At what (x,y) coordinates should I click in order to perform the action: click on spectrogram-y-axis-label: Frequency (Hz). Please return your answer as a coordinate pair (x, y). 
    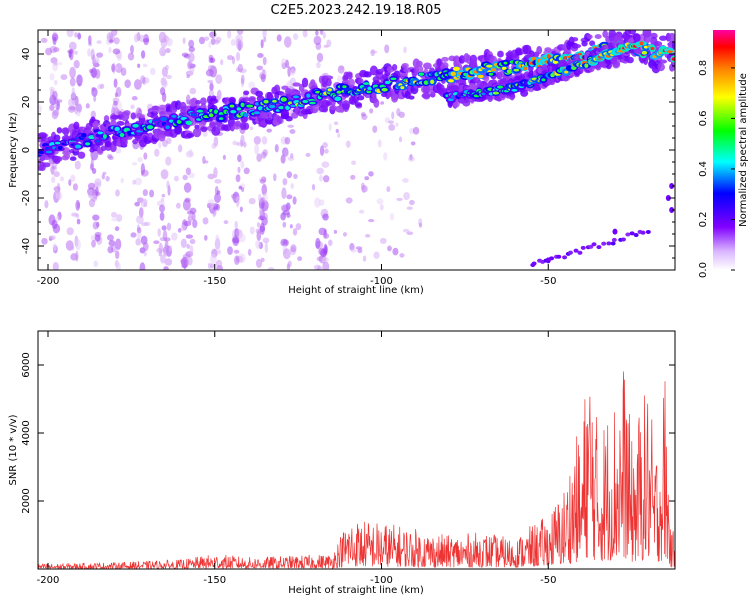
    Looking at the image, I should click on (13, 150).